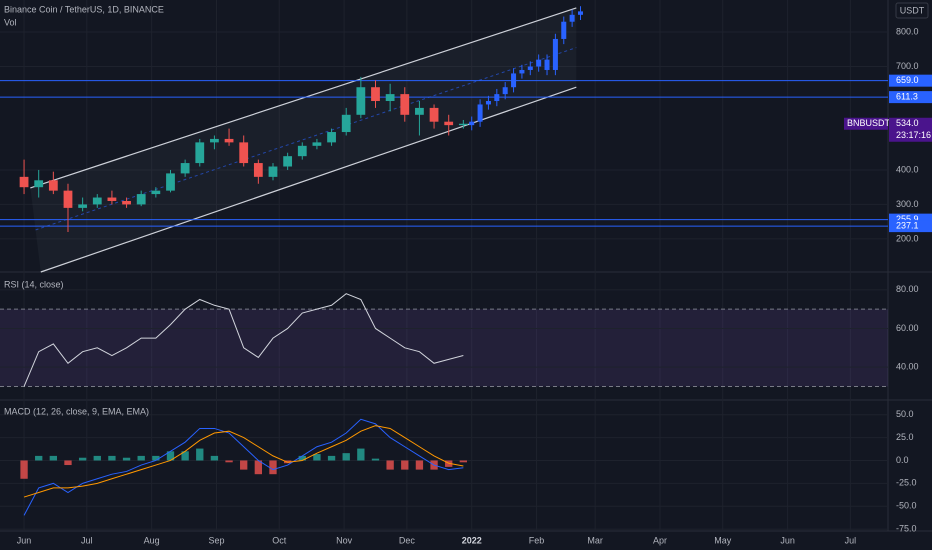  What do you see at coordinates (906, 528) in the screenshot?
I see `y-tick-label: -75.0` at bounding box center [906, 528].